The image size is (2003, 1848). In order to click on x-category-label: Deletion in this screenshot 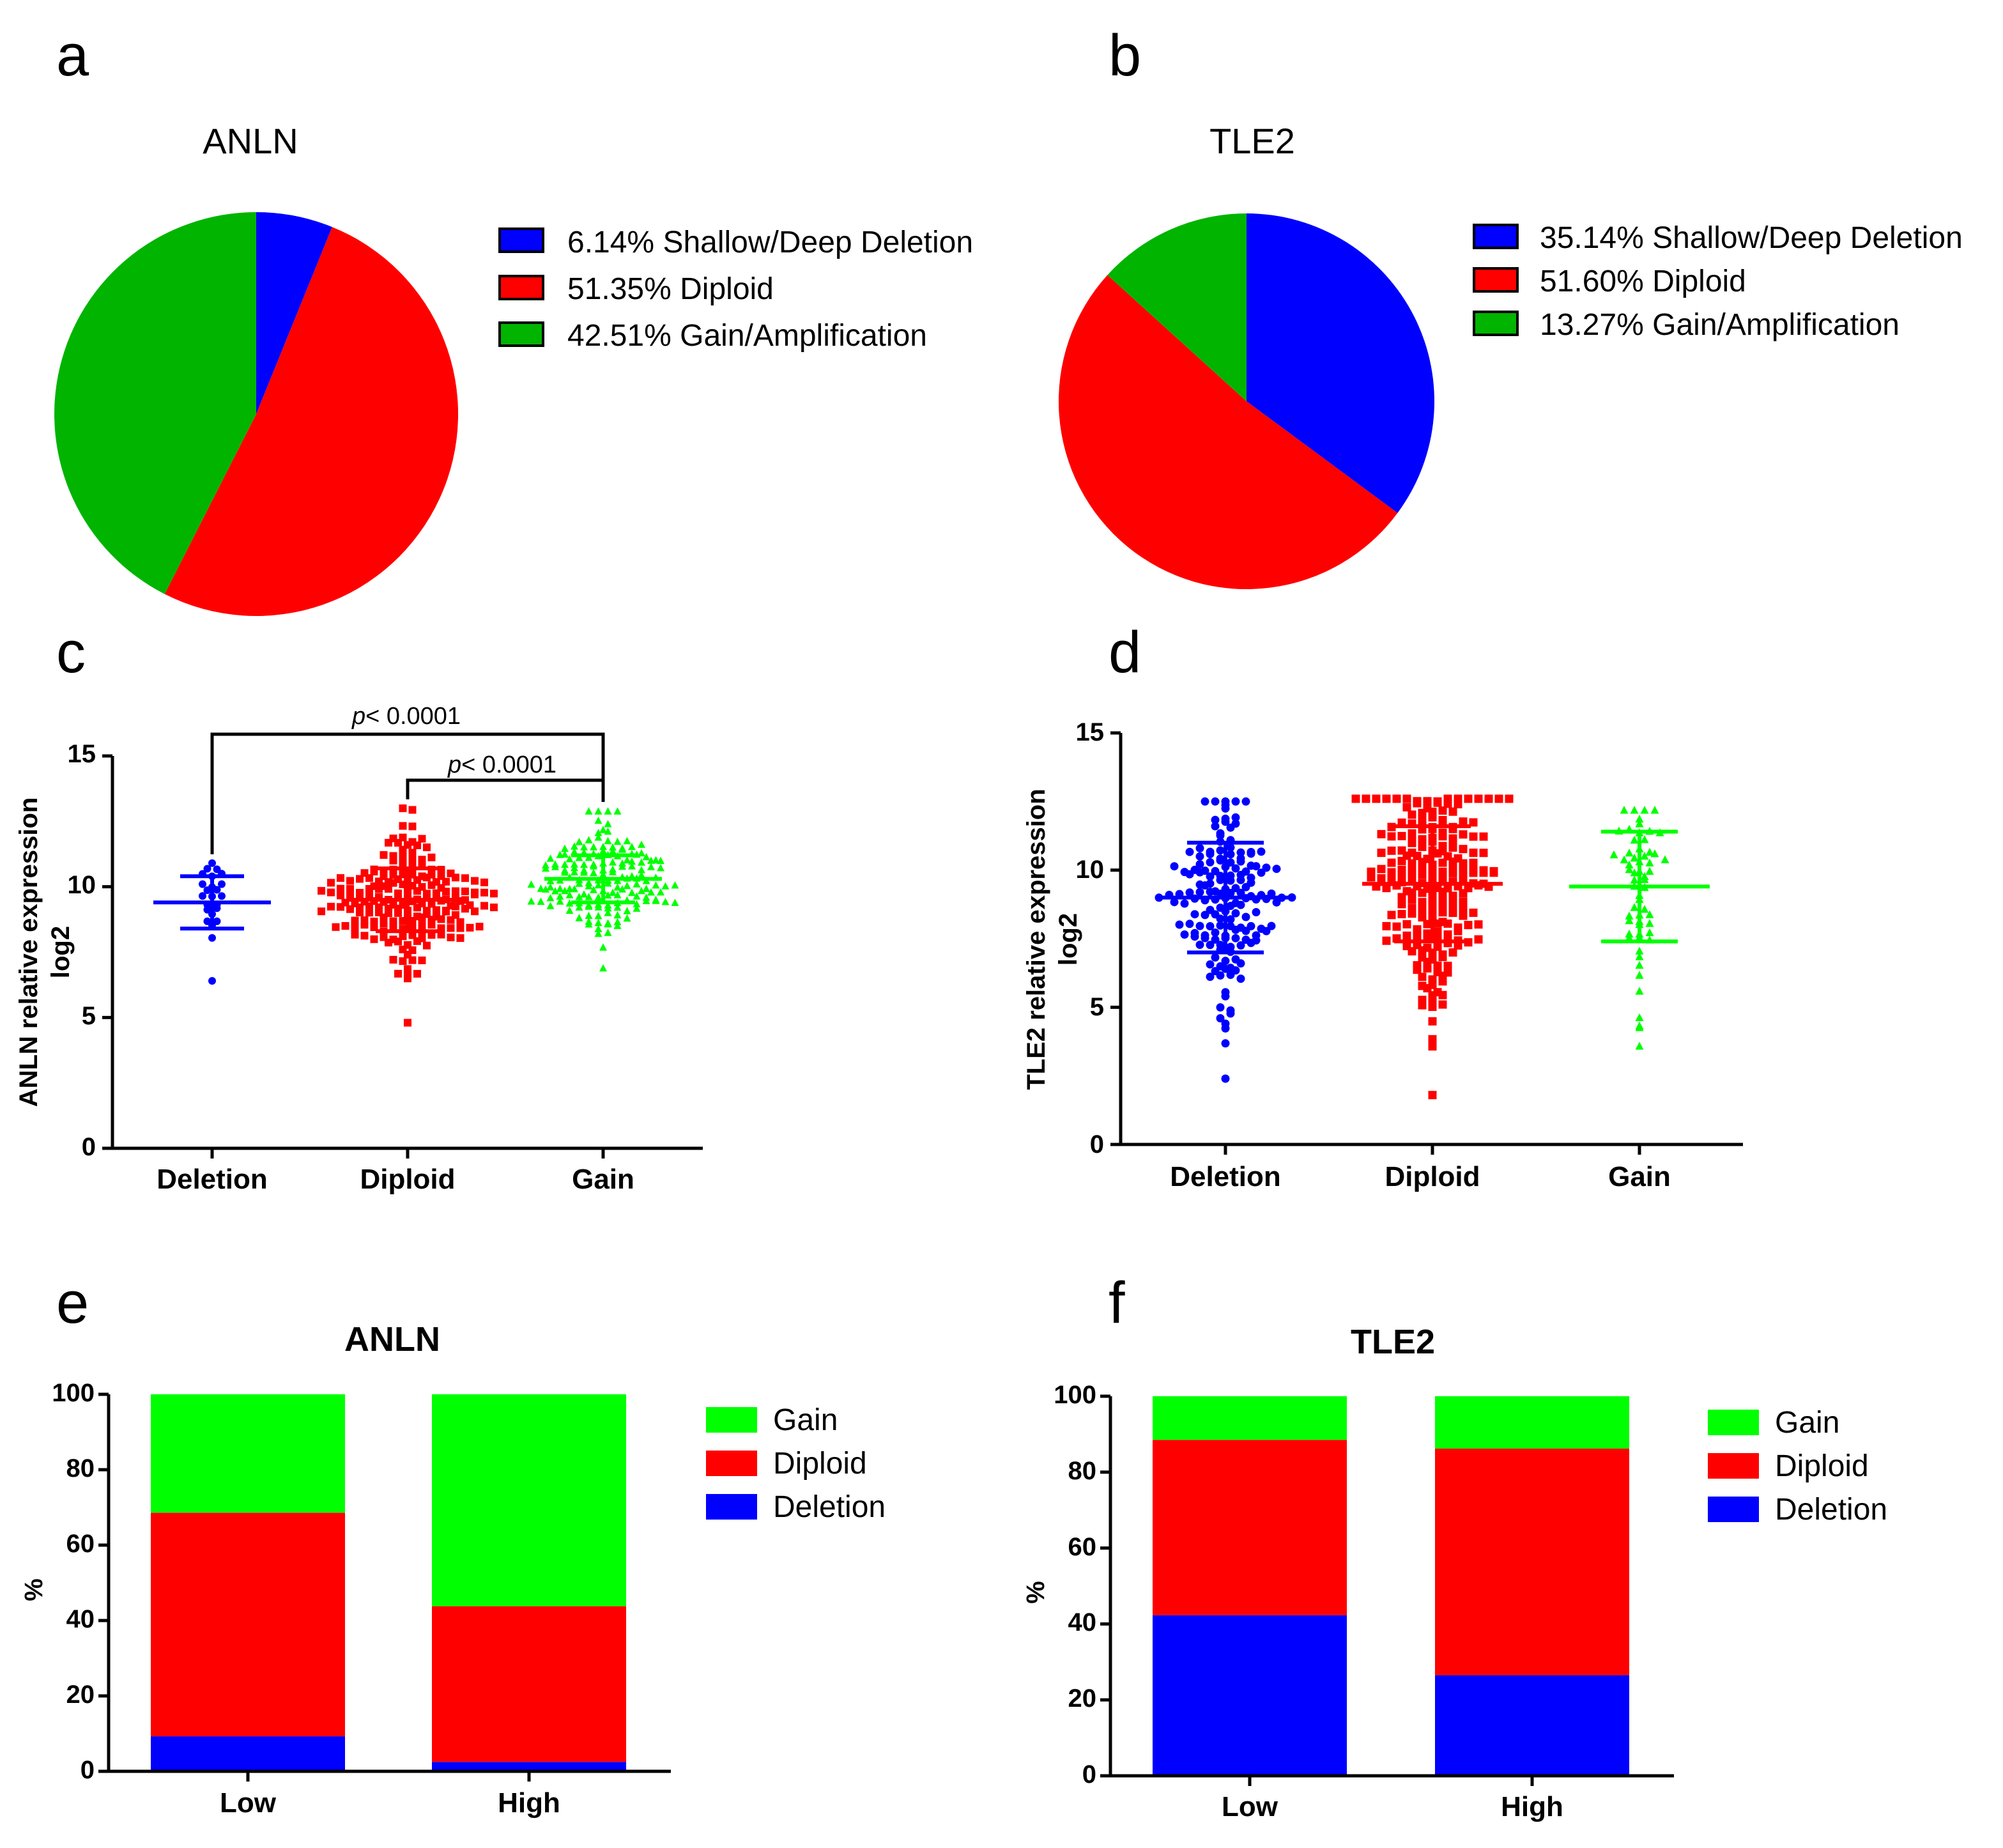, I will do `click(1225, 1176)`.